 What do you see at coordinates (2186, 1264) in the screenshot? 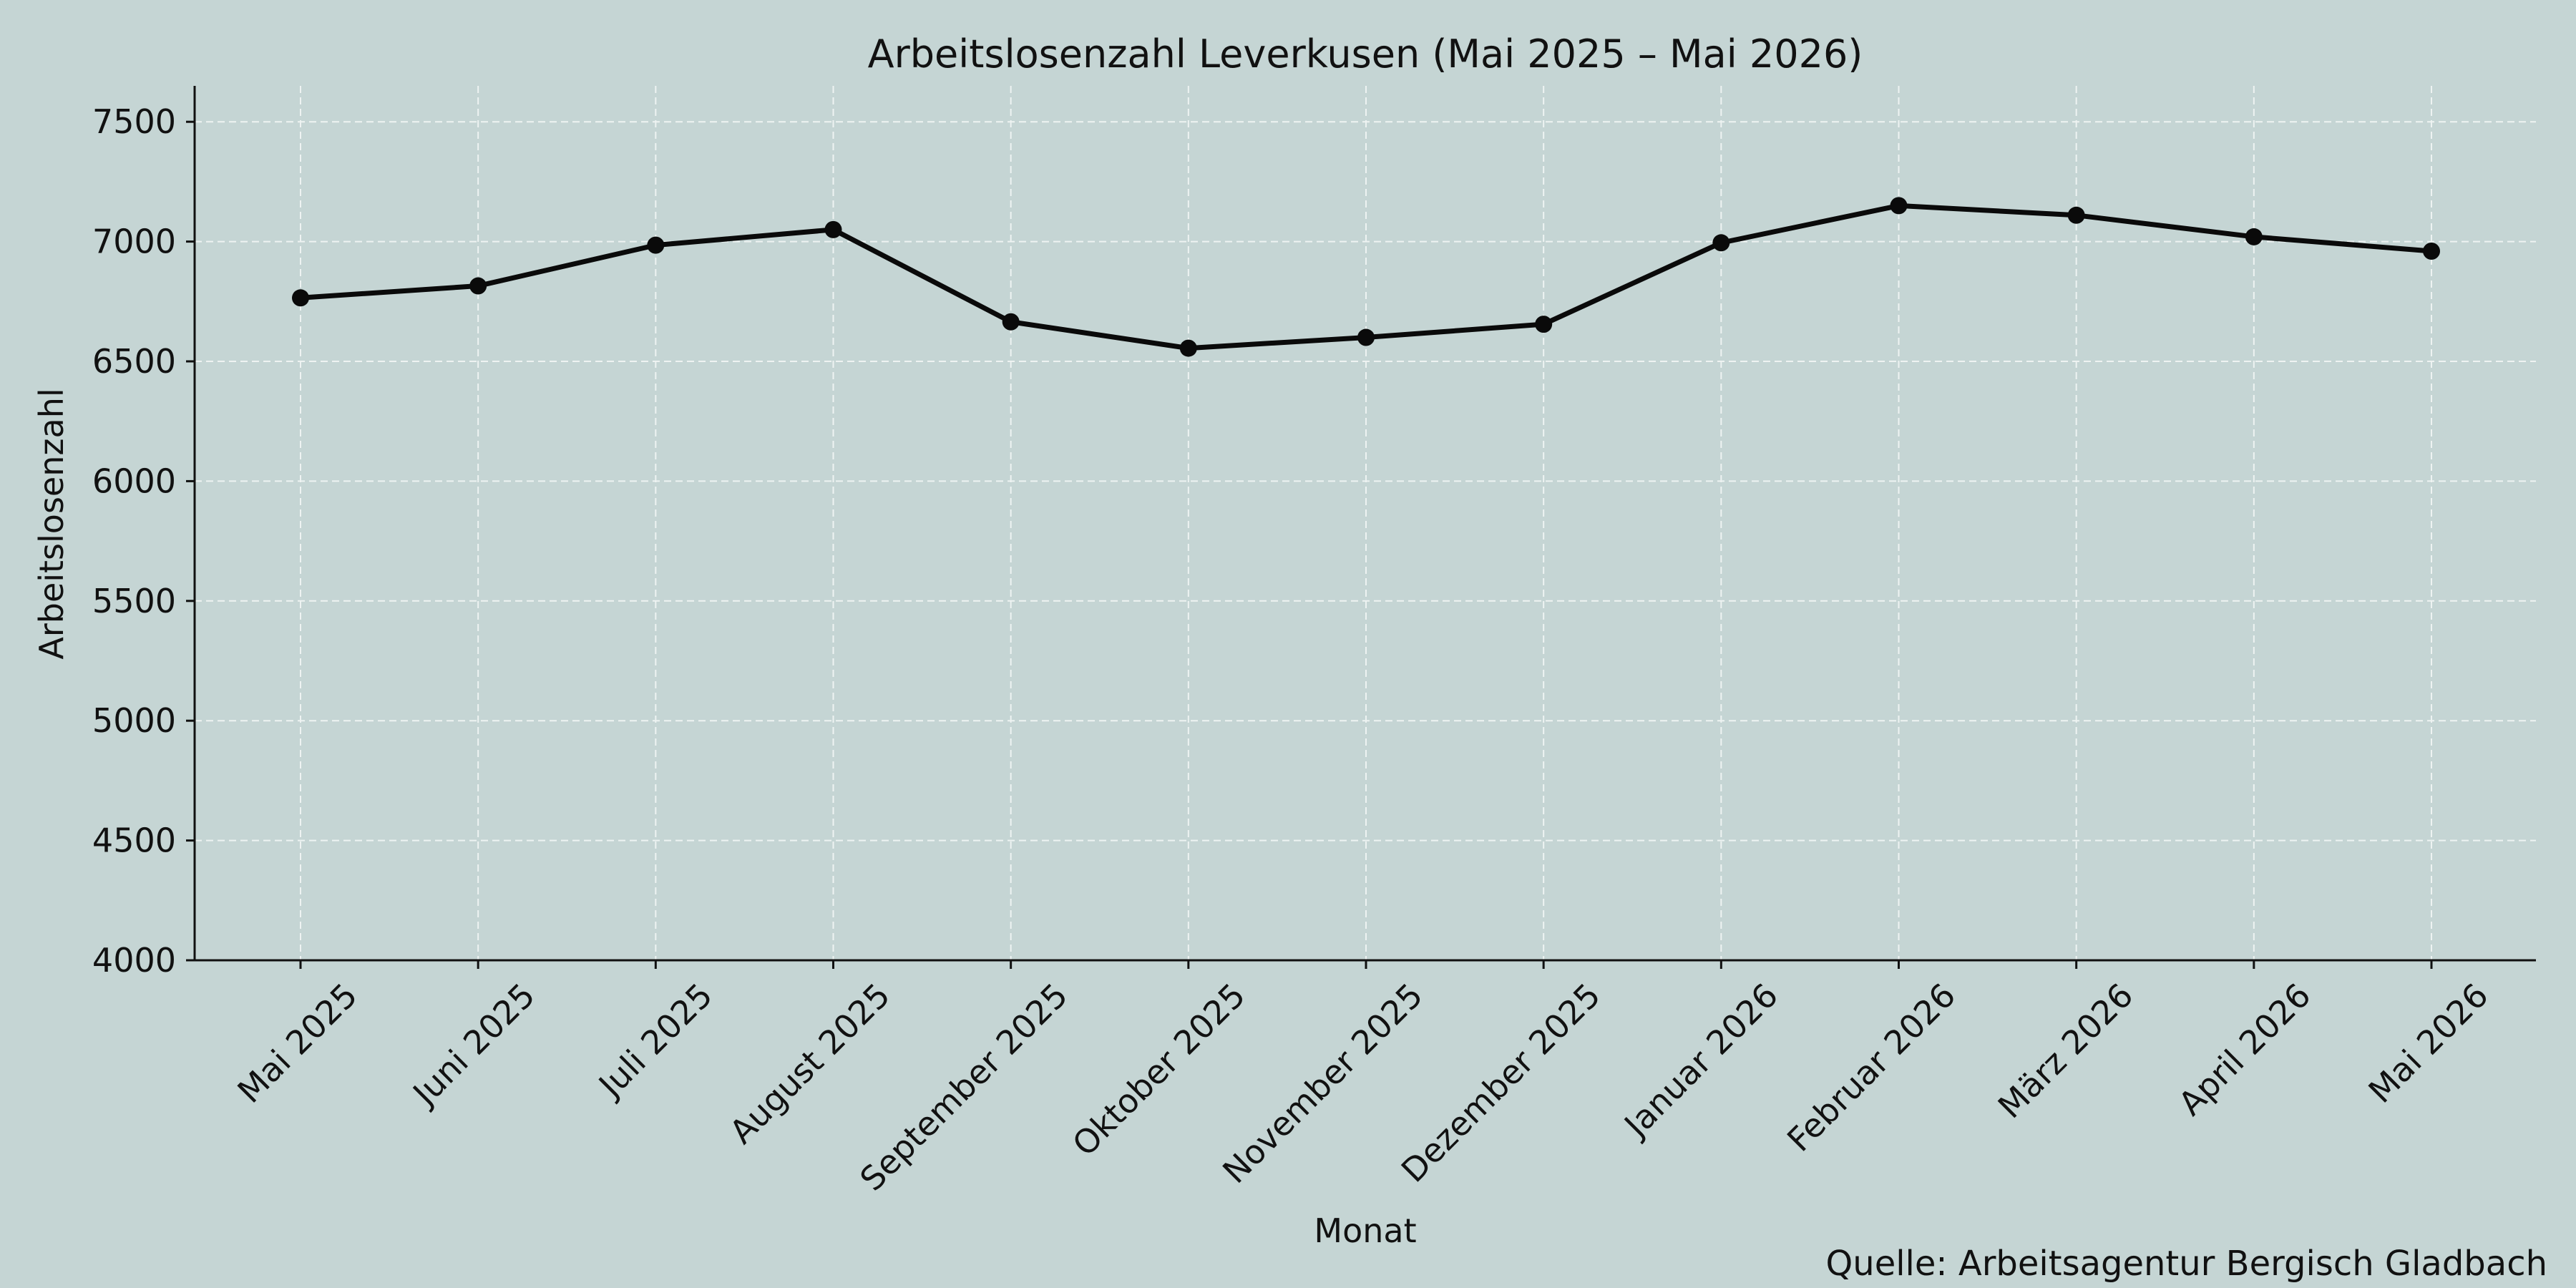
I see `source-note: Quelle: Arbeitsagentur Bergisch Gladbach` at bounding box center [2186, 1264].